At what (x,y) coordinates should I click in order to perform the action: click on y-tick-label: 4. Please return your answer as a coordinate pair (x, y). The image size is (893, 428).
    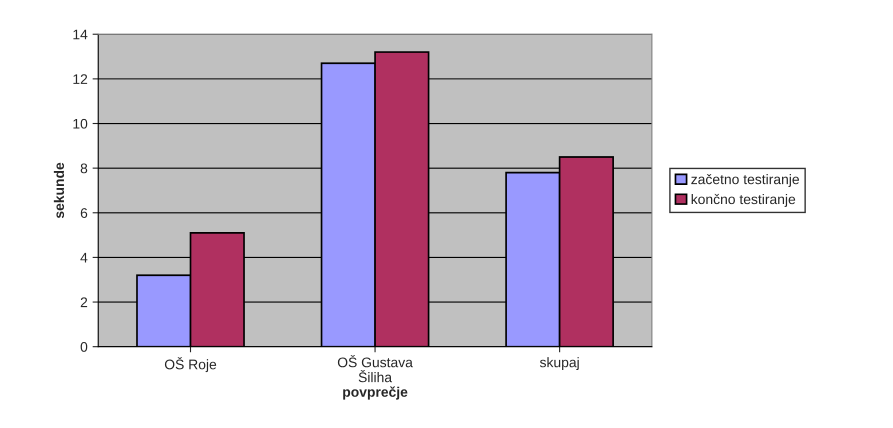
    Looking at the image, I should click on (84, 257).